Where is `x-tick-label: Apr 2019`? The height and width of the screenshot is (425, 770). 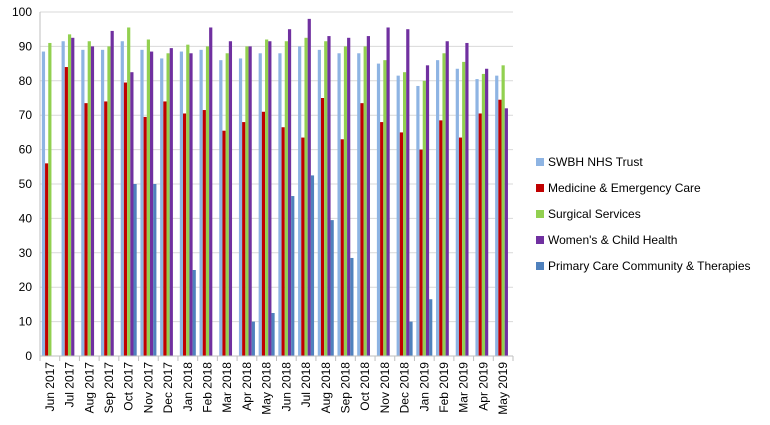
x-tick-label: Apr 2019 is located at coordinates (483, 386).